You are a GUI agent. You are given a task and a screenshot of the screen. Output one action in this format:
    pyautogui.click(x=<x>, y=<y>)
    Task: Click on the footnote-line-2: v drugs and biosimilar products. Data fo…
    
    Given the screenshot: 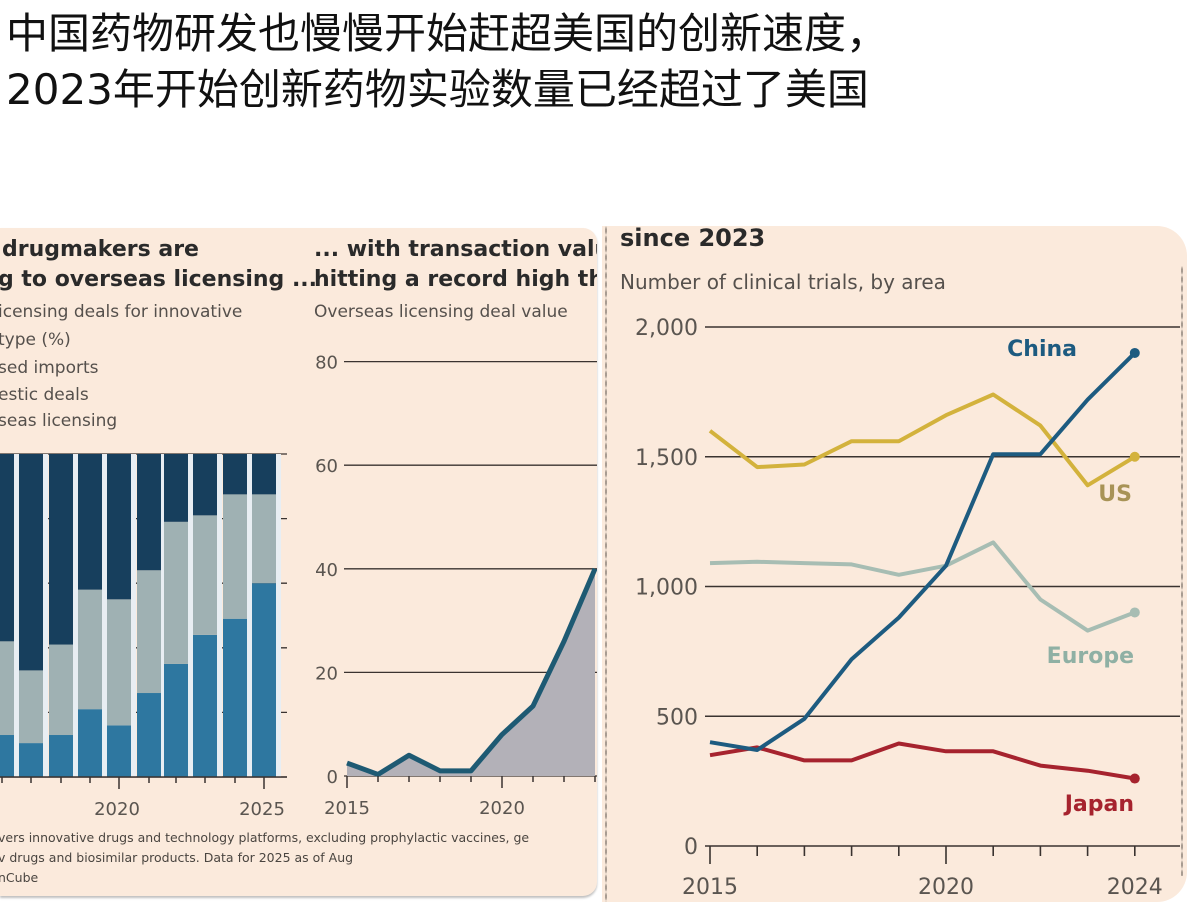 What is the action you would take?
    pyautogui.click(x=176, y=857)
    